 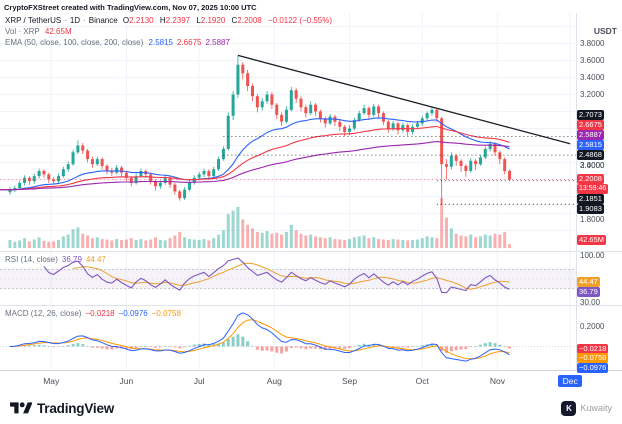 What do you see at coordinates (593, 348) in the screenshot?
I see `macd-badge: −0.0218` at bounding box center [593, 348].